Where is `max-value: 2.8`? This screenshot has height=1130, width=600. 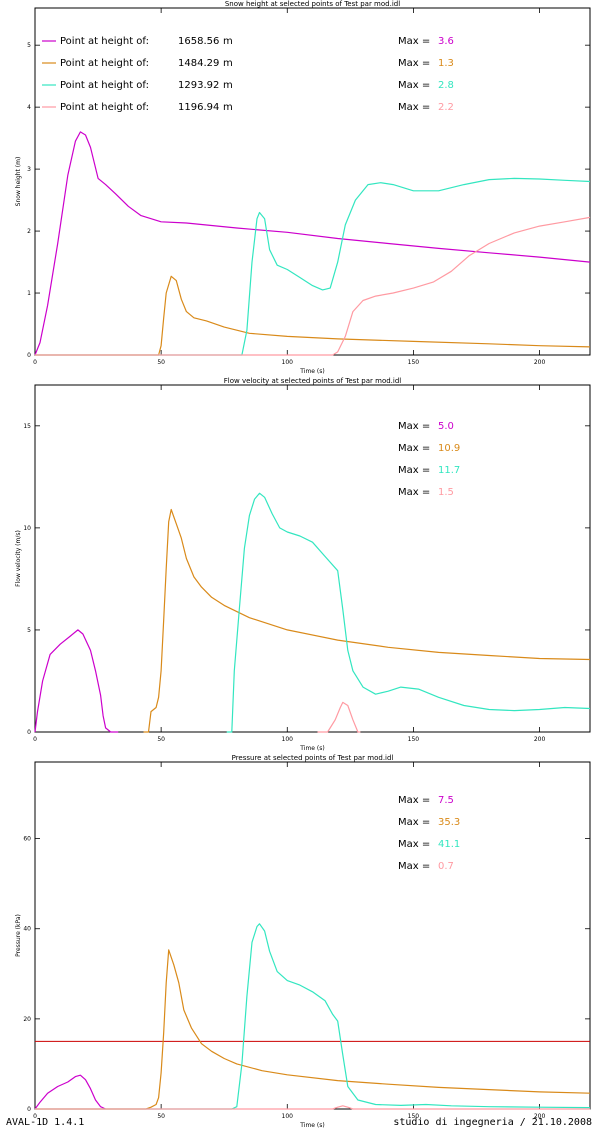 max-value: 2.8 is located at coordinates (446, 85).